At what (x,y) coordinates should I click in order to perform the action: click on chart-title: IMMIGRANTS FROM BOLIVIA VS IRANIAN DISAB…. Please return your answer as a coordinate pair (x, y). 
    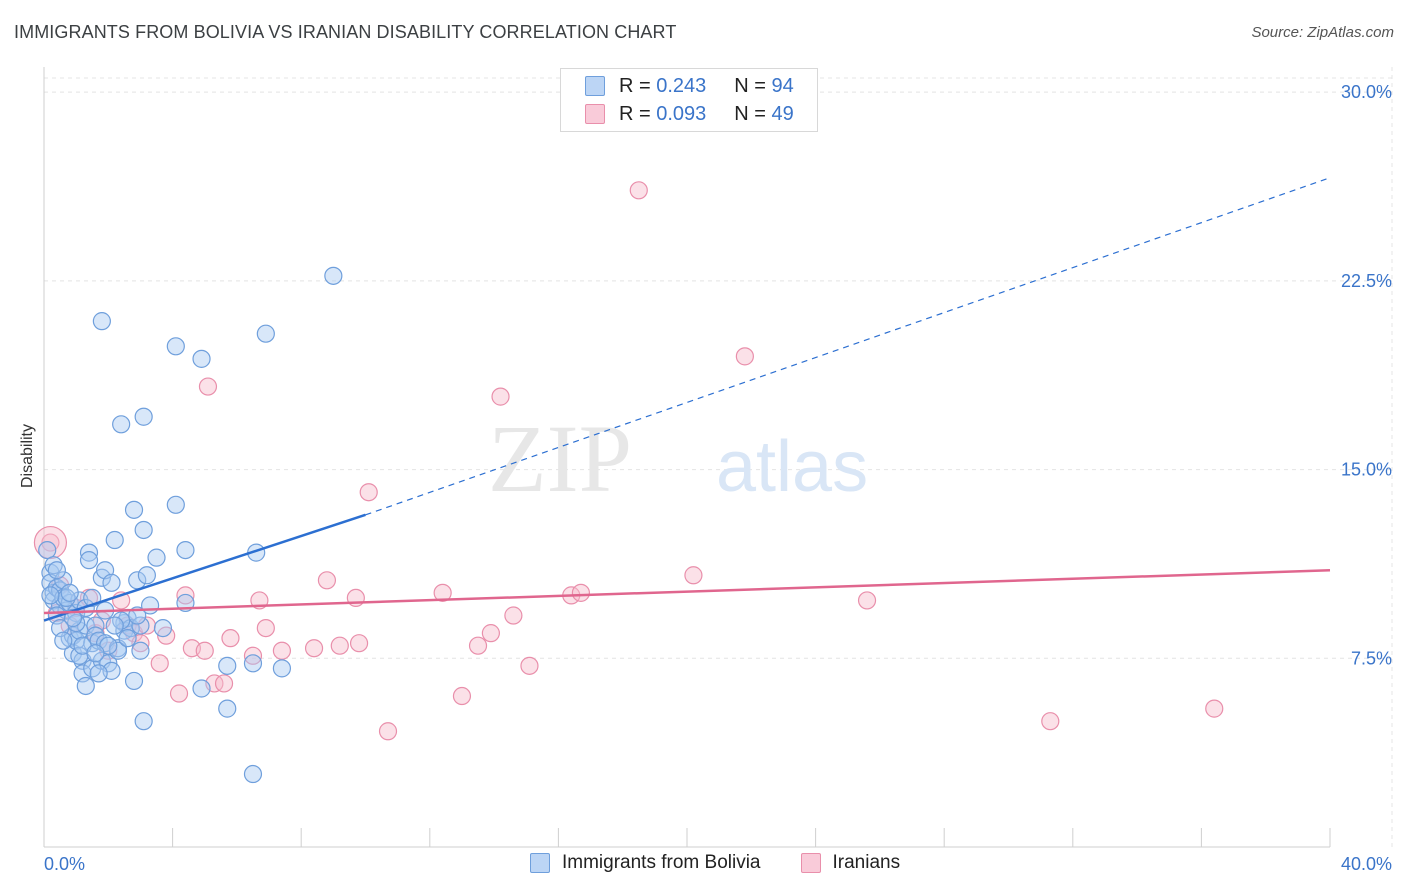
    Looking at the image, I should click on (345, 32).